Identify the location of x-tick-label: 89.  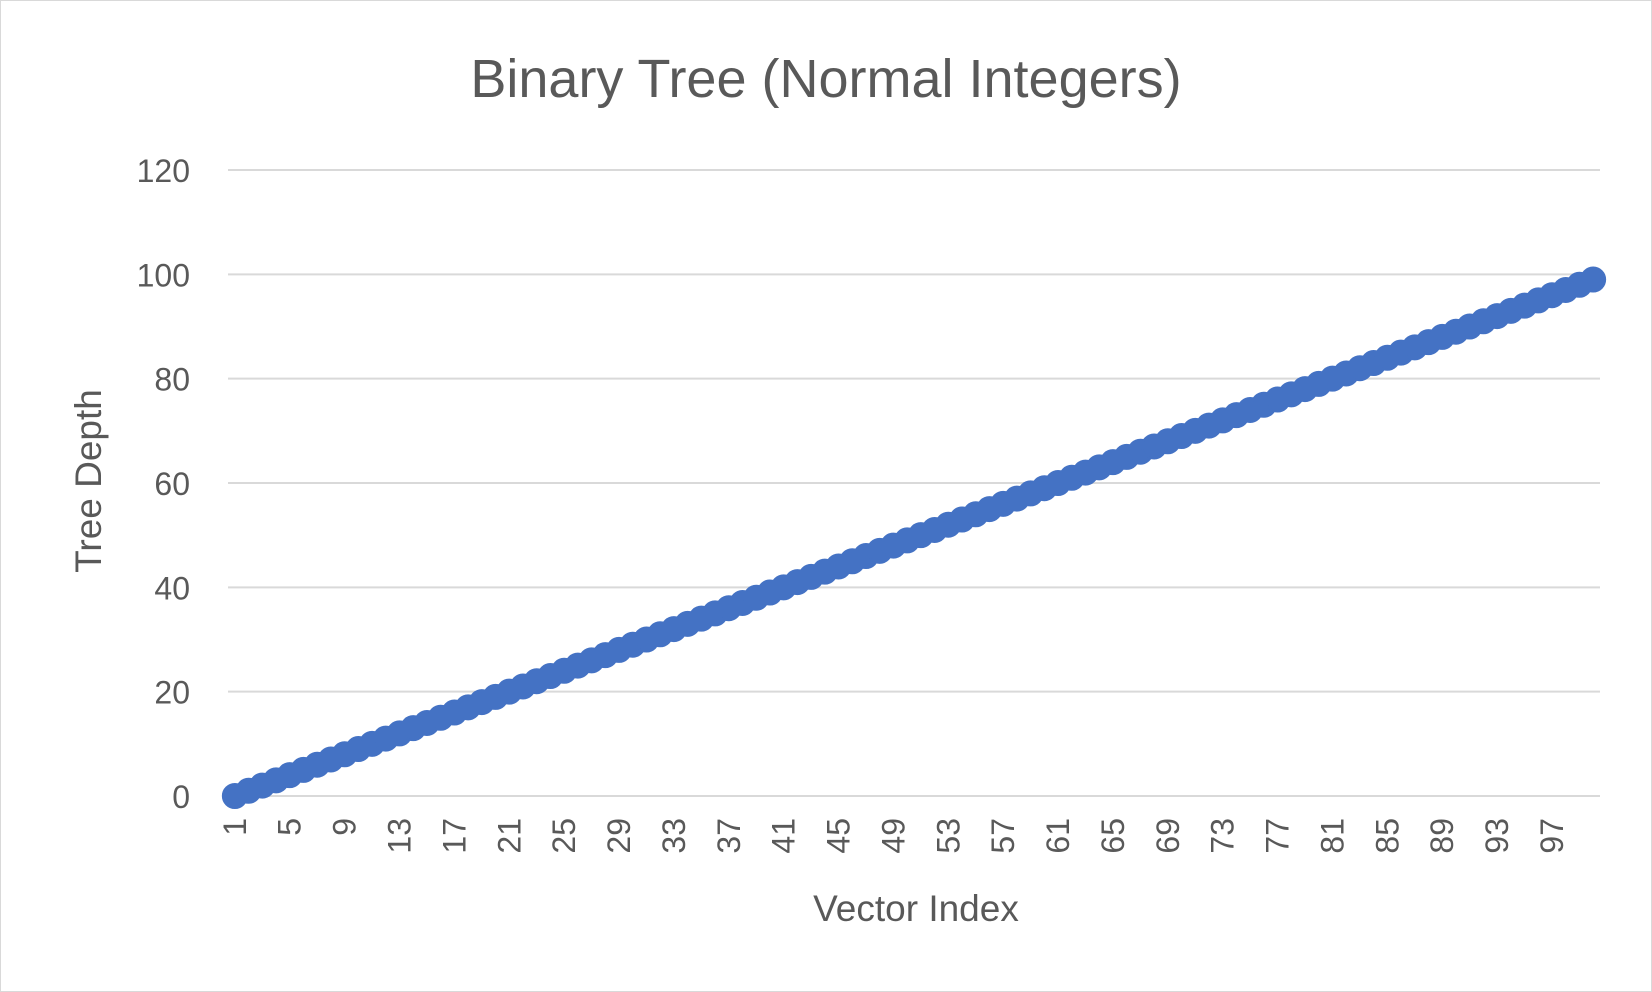
(1442, 836).